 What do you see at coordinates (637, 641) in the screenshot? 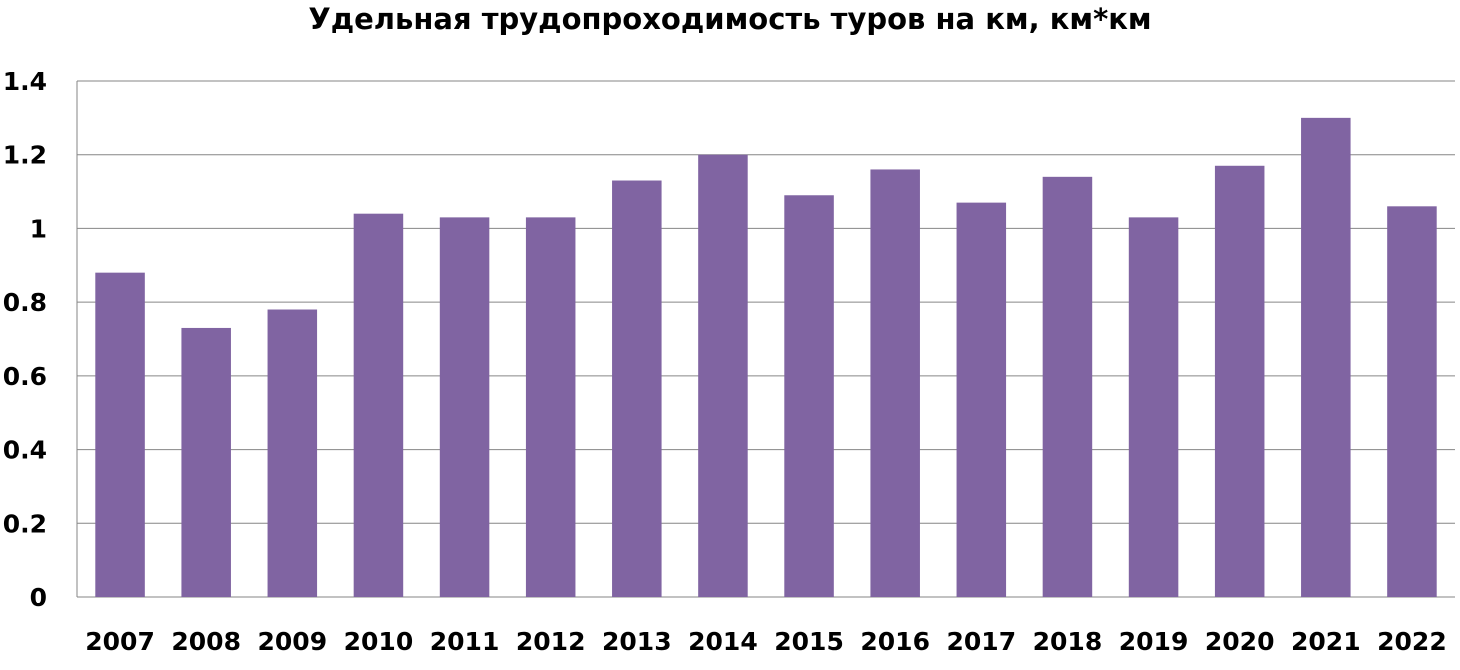
I see `x-tick-label: 2013` at bounding box center [637, 641].